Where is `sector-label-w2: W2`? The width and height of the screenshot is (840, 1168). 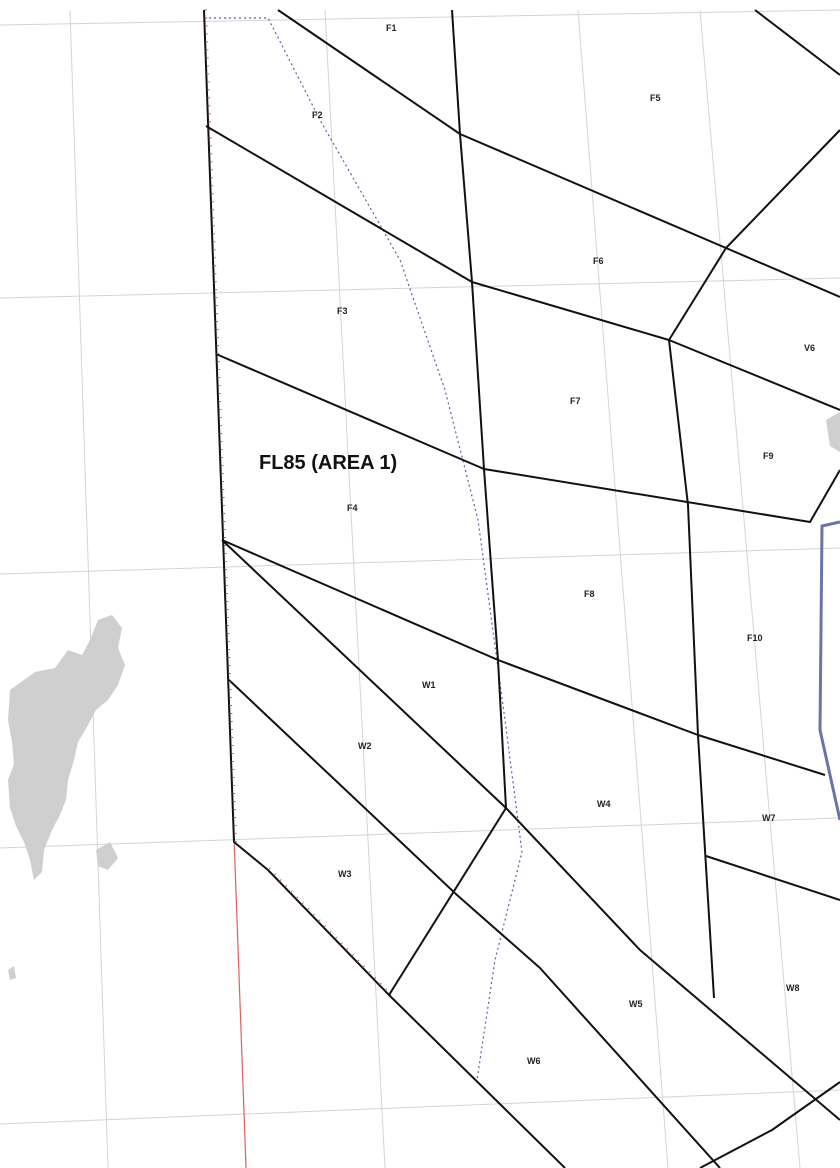
sector-label-w2: W2 is located at coordinates (365, 746).